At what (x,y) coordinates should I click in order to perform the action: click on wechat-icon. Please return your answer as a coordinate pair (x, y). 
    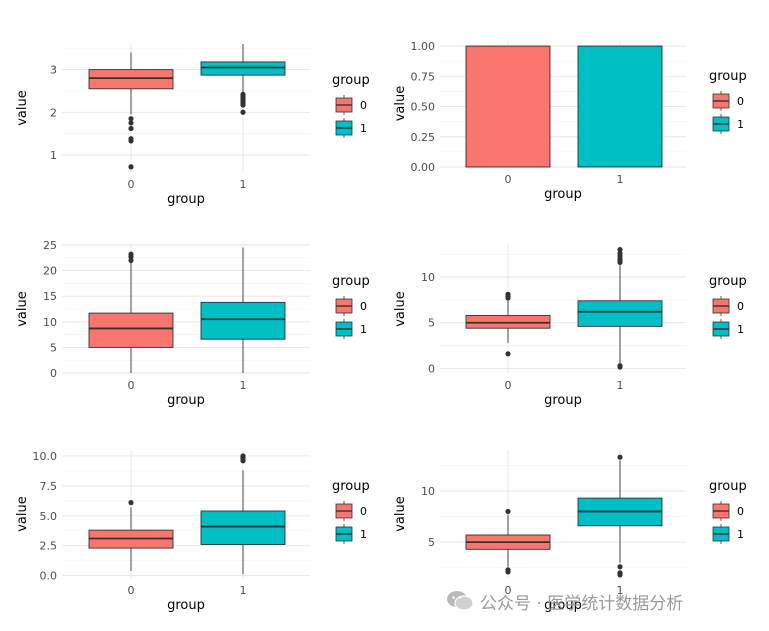
    Looking at the image, I should click on (460, 601).